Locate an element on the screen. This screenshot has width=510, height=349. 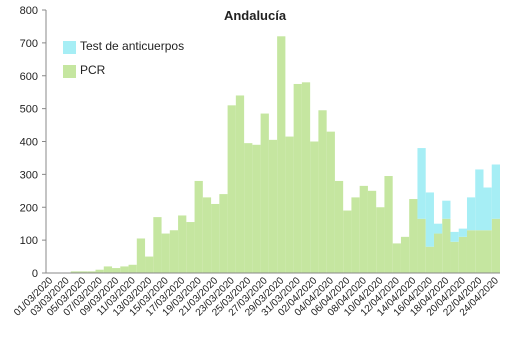
y-tick-label: 400 is located at coordinates (29, 143).